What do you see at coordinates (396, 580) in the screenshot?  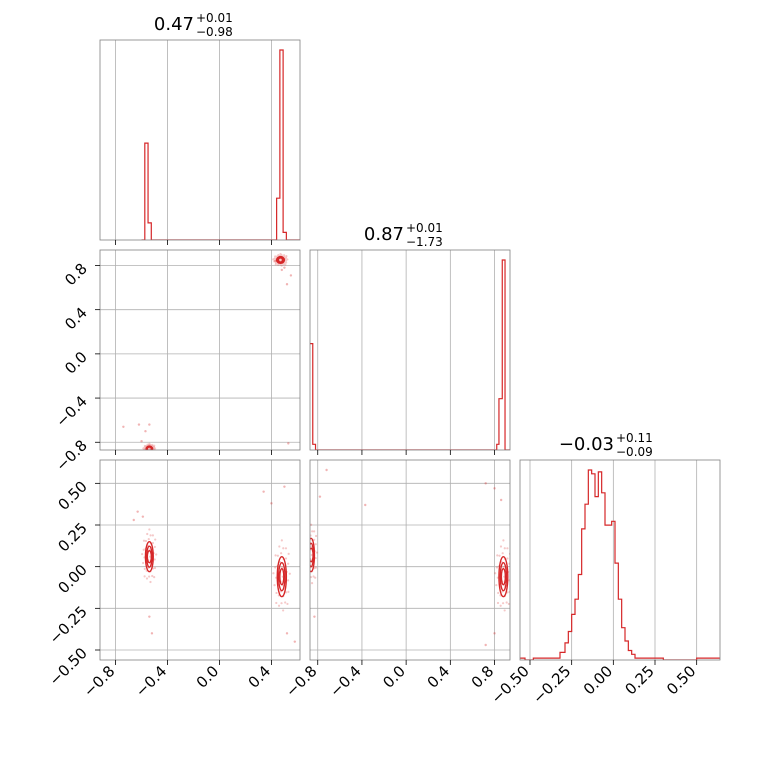 I see `scatter-panel-2: −0.8 −0.4 0.0 0.4 0.8` at bounding box center [396, 580].